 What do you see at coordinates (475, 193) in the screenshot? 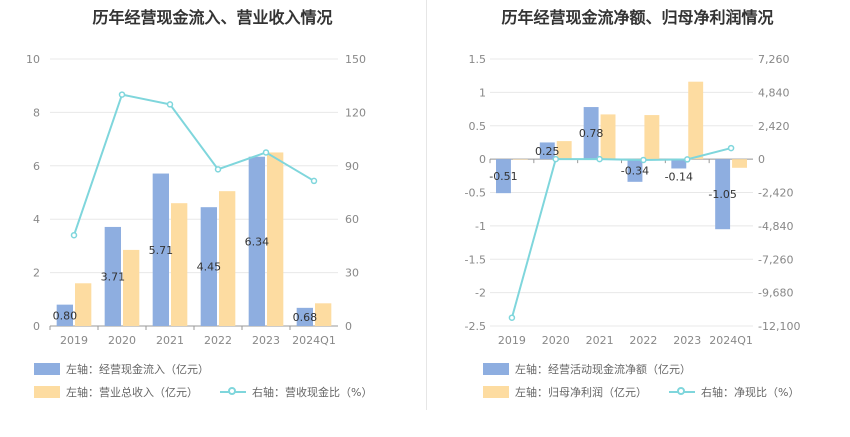
I see `left-axis-tick-label: -0.5` at bounding box center [475, 193].